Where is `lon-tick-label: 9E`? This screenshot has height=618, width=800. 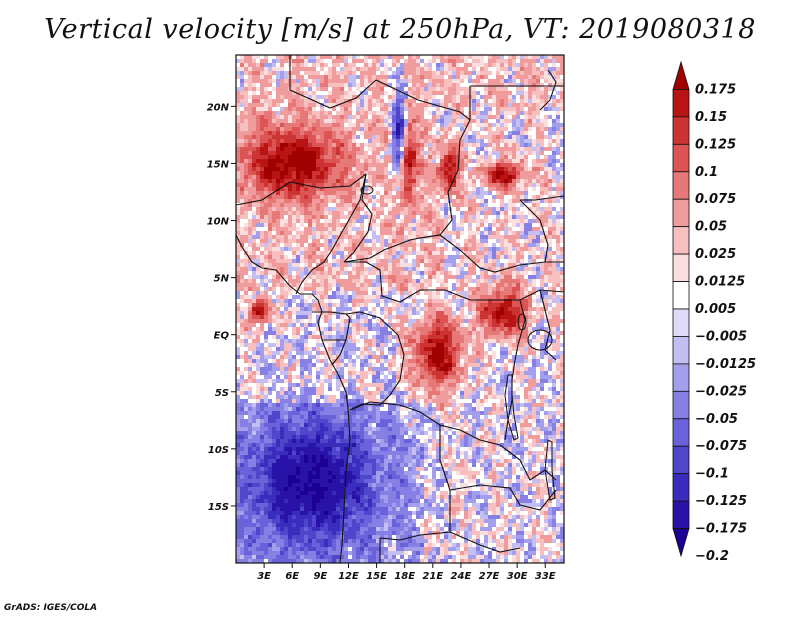 lon-tick-label: 9E is located at coordinates (320, 576).